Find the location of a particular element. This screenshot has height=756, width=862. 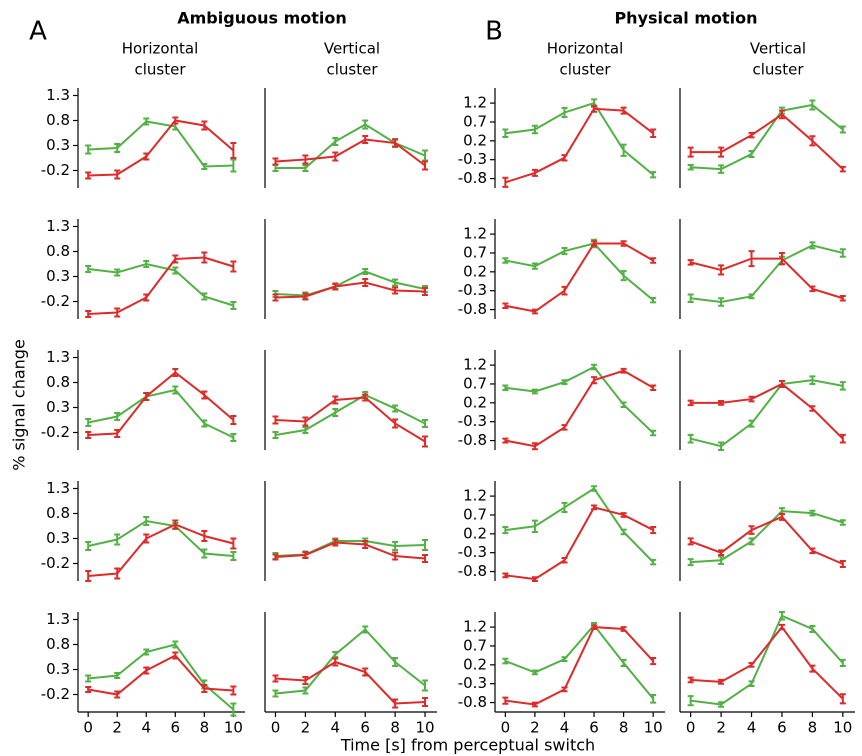

column-title: Horizontal is located at coordinates (585, 49).